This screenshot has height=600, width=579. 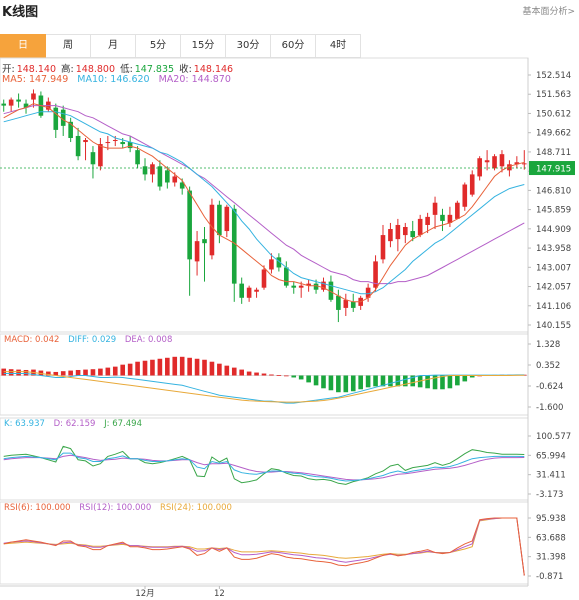 I want to click on macd-dea-line, so click(x=264, y=387).